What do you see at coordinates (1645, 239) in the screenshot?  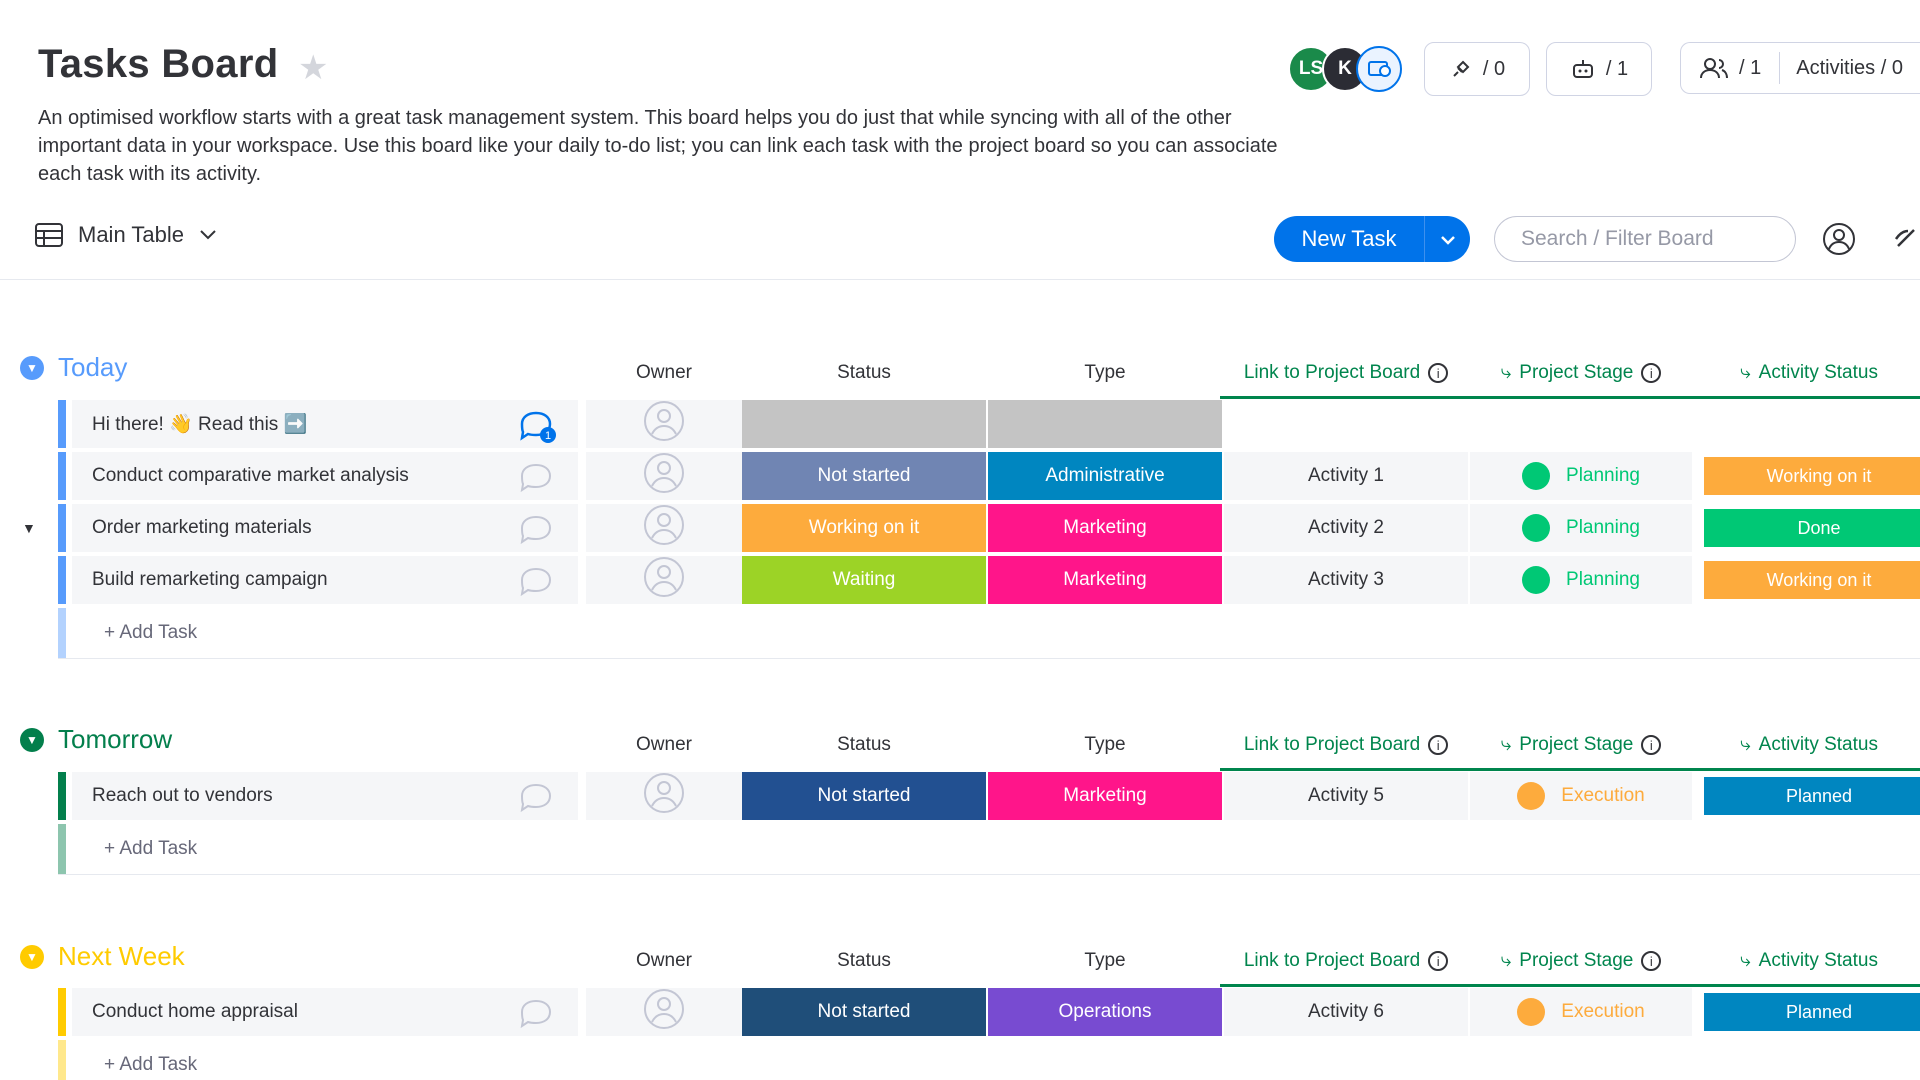 I see `search-input: Search / Filter Board` at bounding box center [1645, 239].